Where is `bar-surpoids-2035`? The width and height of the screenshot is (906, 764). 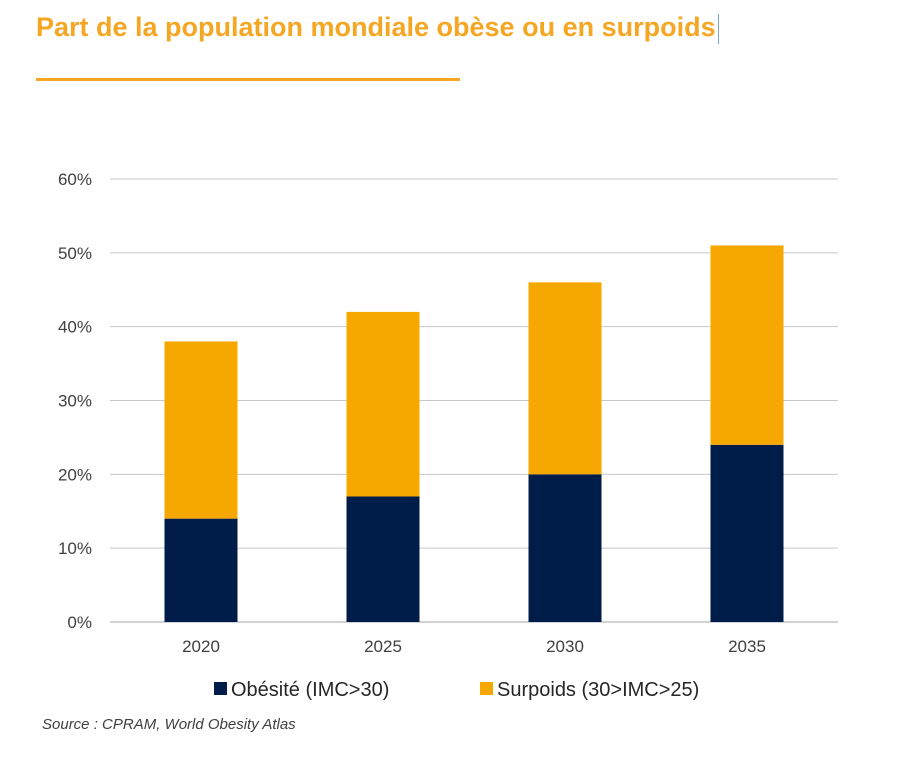 bar-surpoids-2035 is located at coordinates (747, 345).